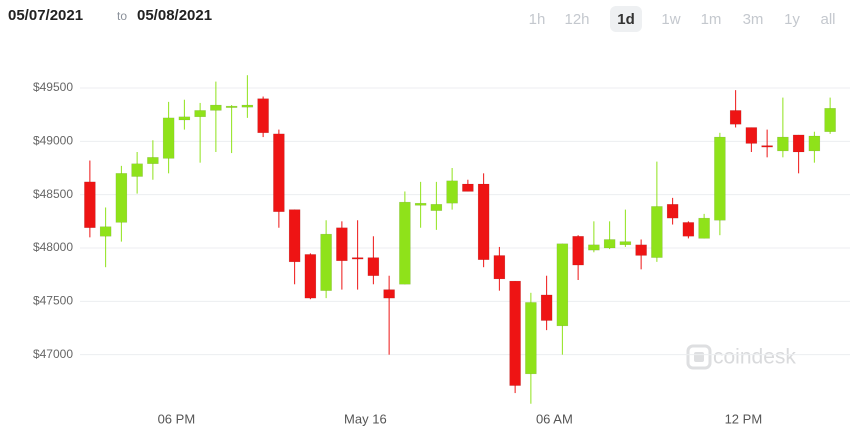 The width and height of the screenshot is (864, 440). Describe the element at coordinates (753, 19) in the screenshot. I see `range-button: 3m` at that location.